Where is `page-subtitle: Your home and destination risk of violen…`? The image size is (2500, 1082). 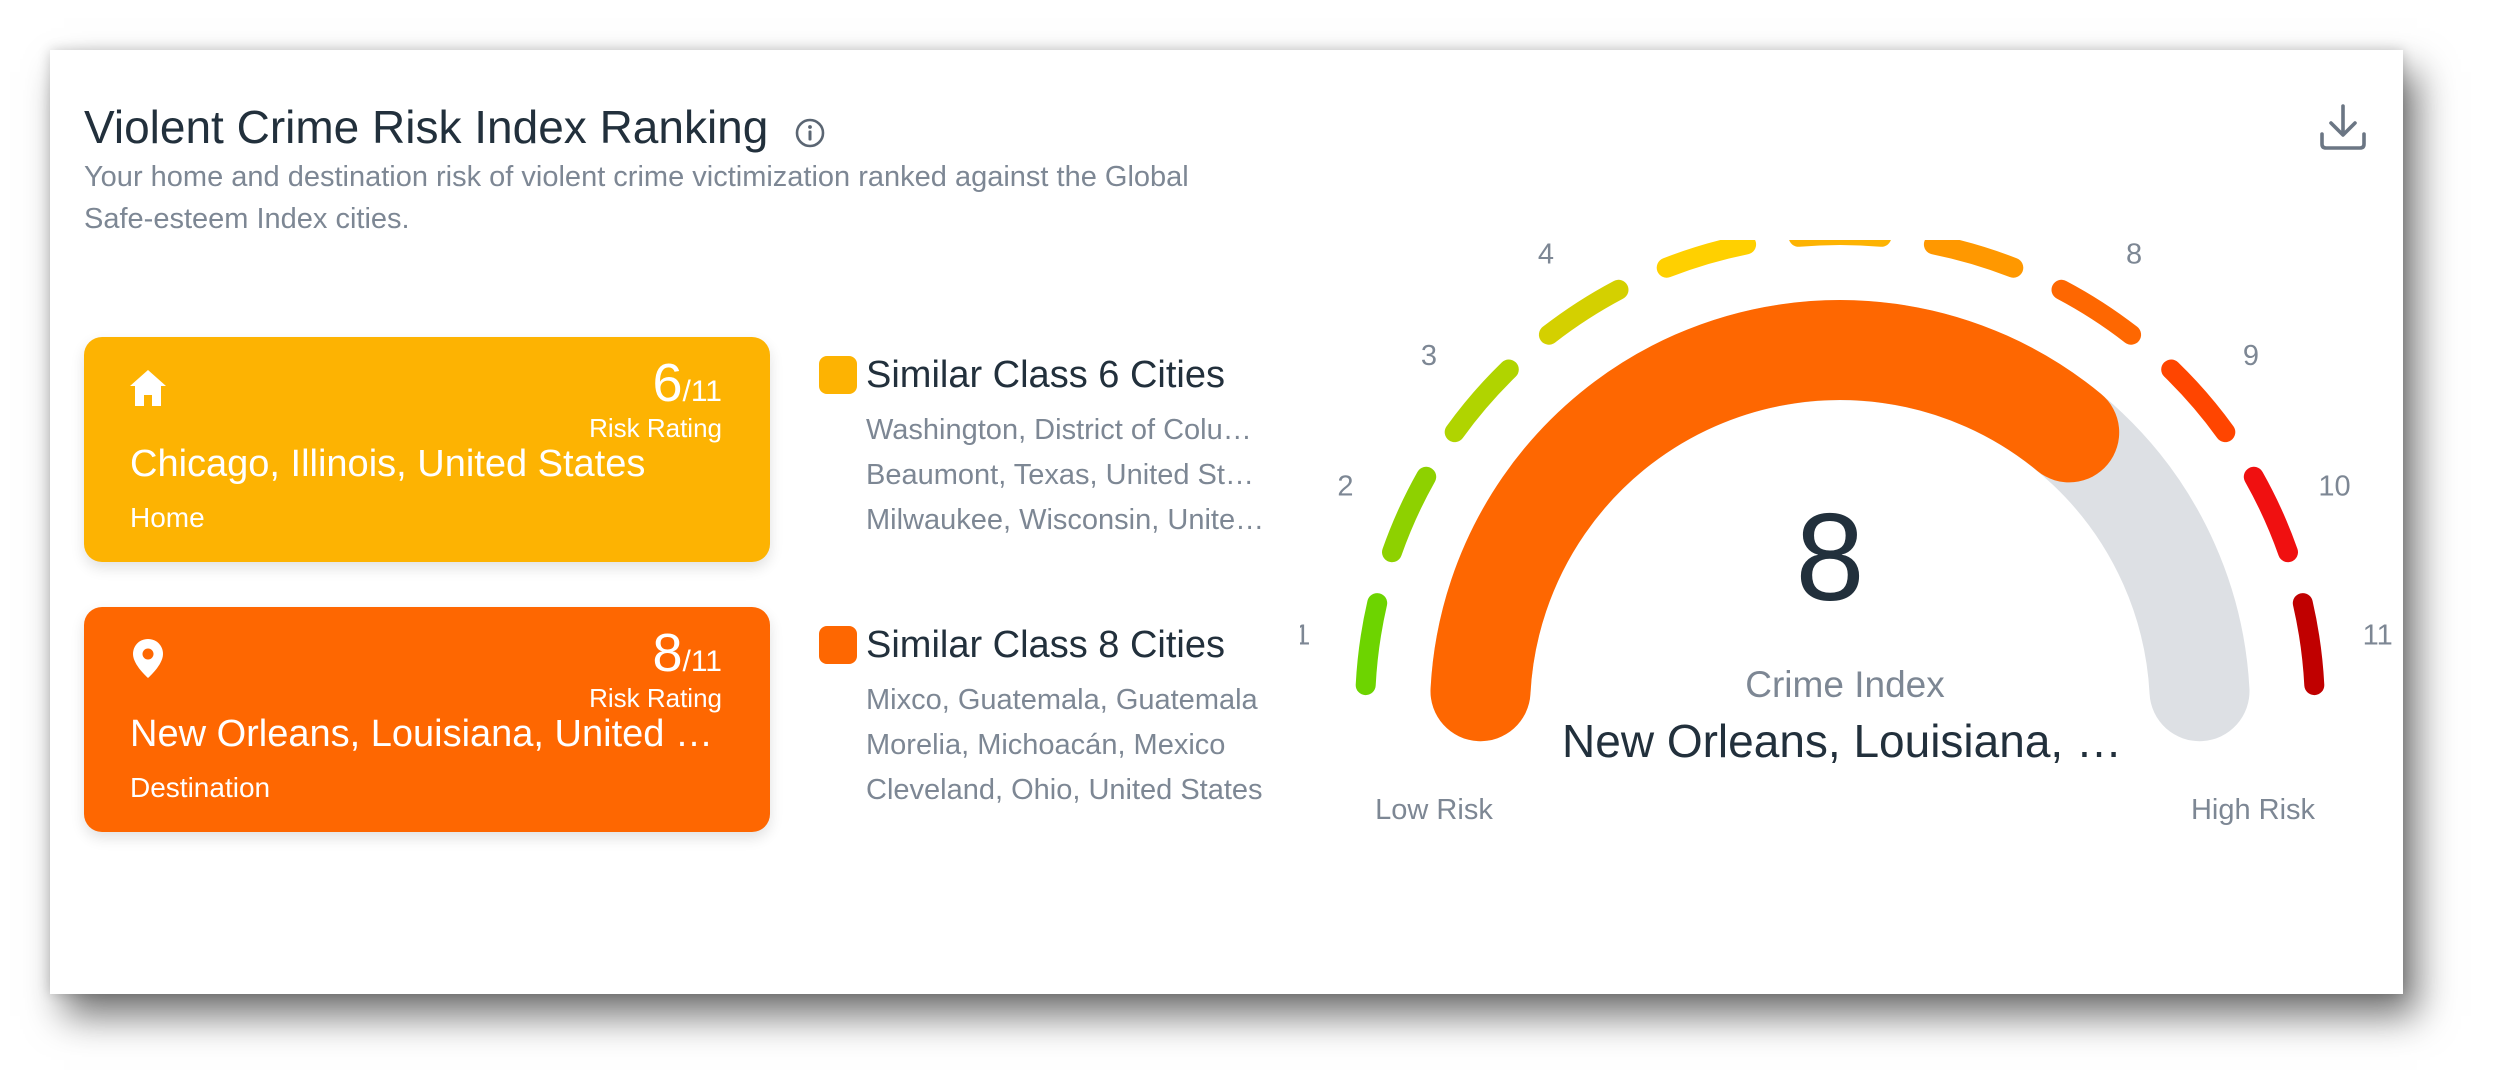 page-subtitle: Your home and destination risk of violen… is located at coordinates (636, 198).